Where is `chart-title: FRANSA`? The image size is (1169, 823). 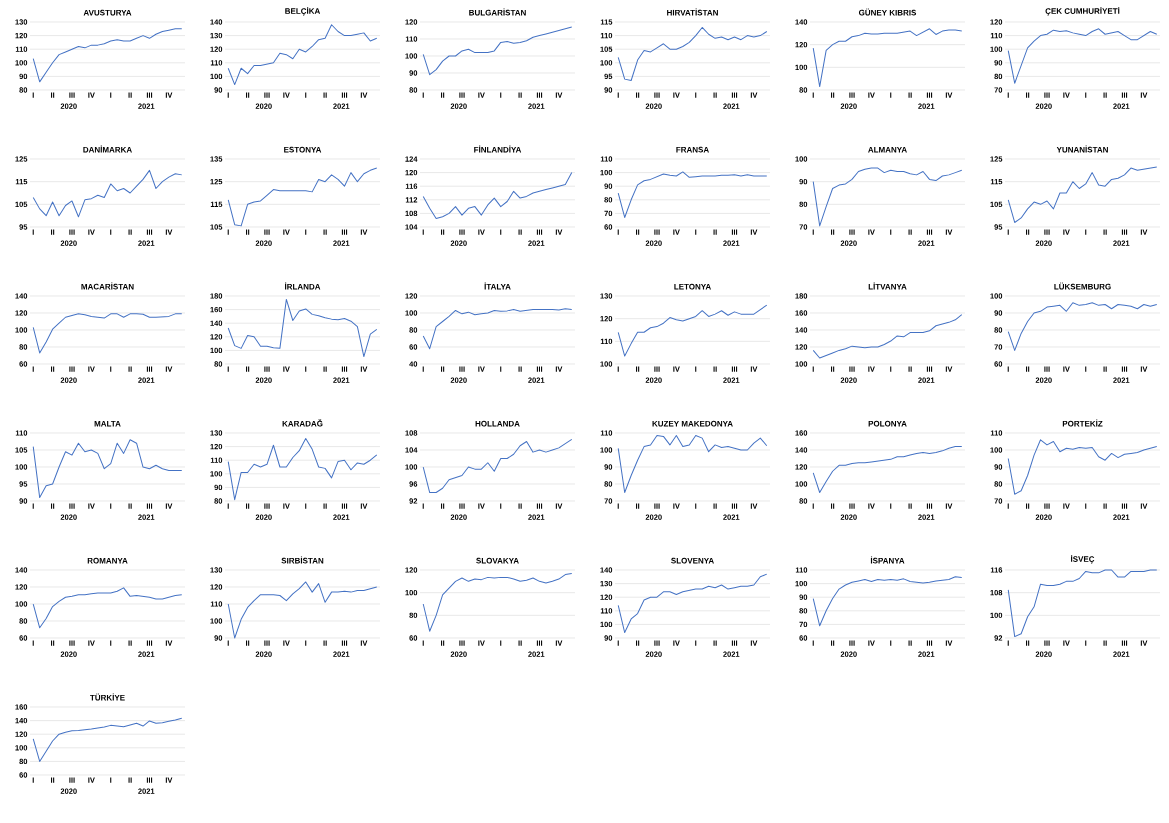 chart-title: FRANSA is located at coordinates (692, 149).